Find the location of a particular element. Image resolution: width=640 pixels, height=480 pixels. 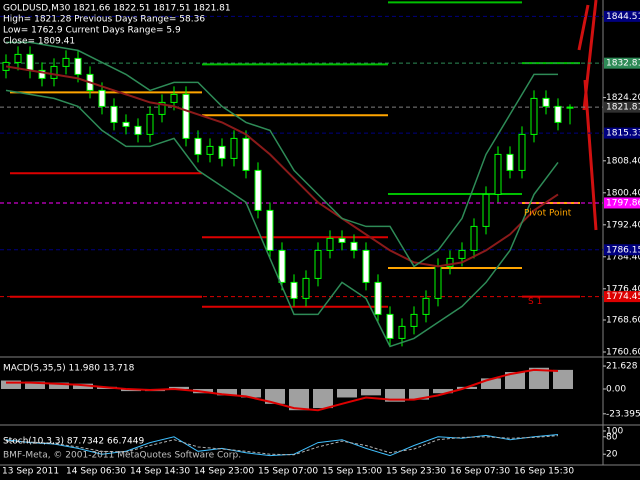

y-tick-label: 1784.40 is located at coordinates (623, 257).